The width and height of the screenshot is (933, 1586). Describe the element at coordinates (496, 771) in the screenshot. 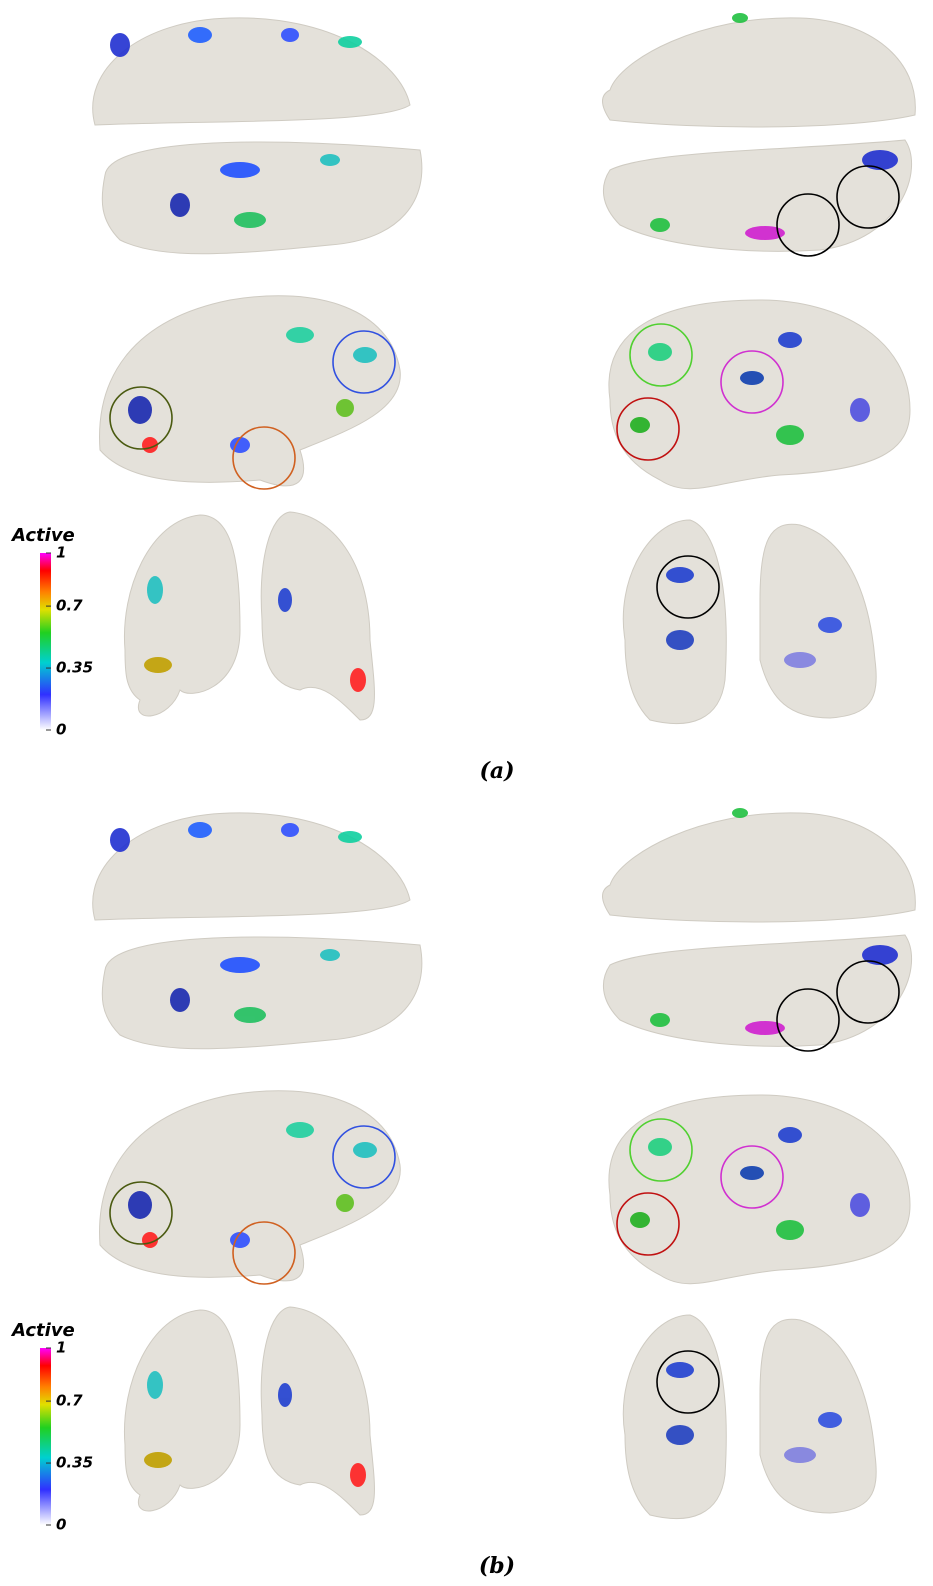

I see `panel-label: (a)` at that location.